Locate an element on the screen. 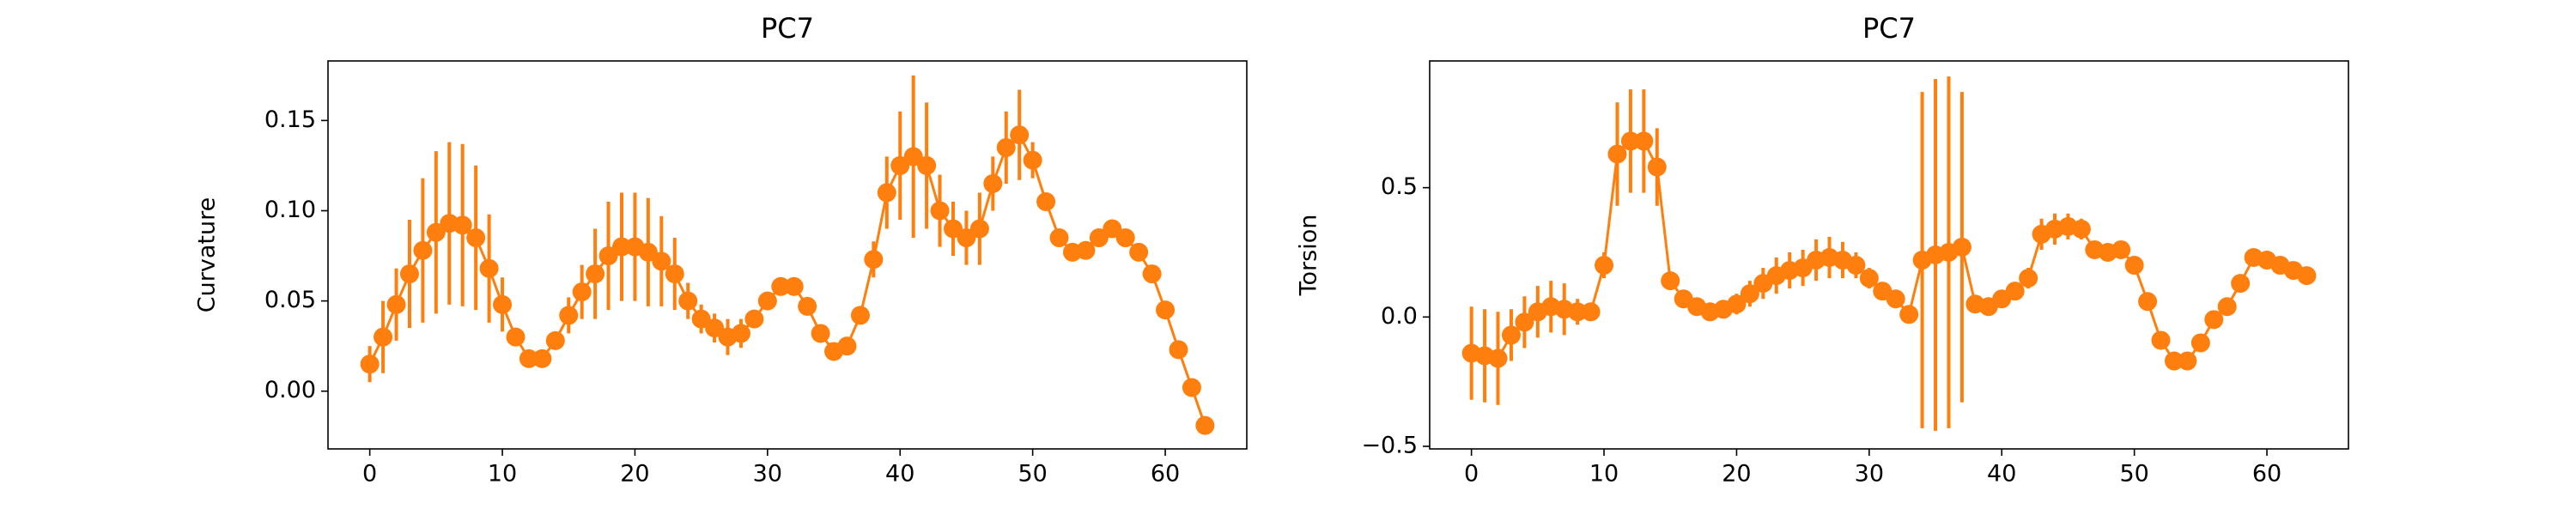 The image size is (2576, 515). y-axis-label: Curvature is located at coordinates (207, 254).